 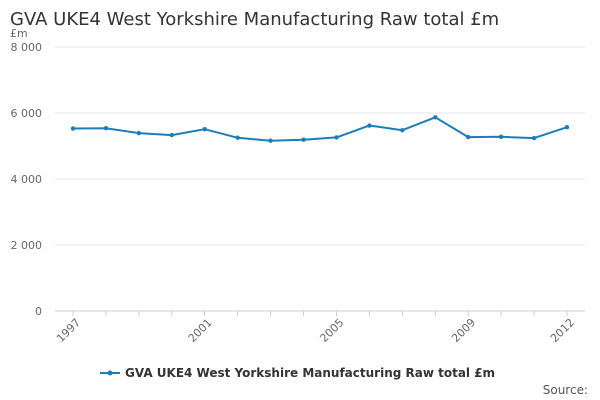 What do you see at coordinates (331, 330) in the screenshot?
I see `x-tick-label: 2005` at bounding box center [331, 330].